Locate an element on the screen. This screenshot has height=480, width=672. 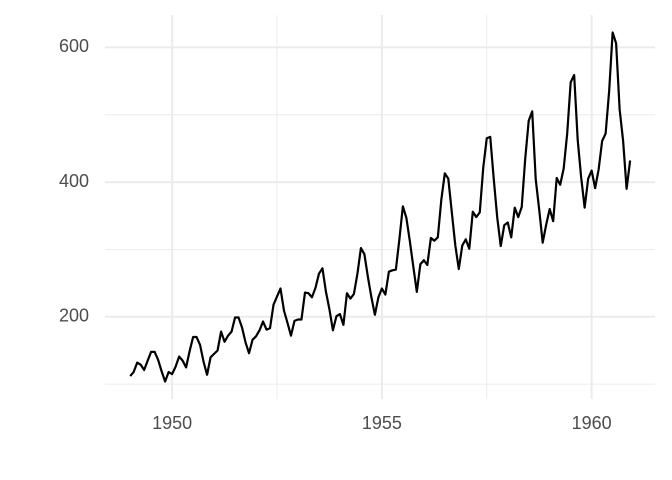
y-tick-label: 200 is located at coordinates (74, 316).